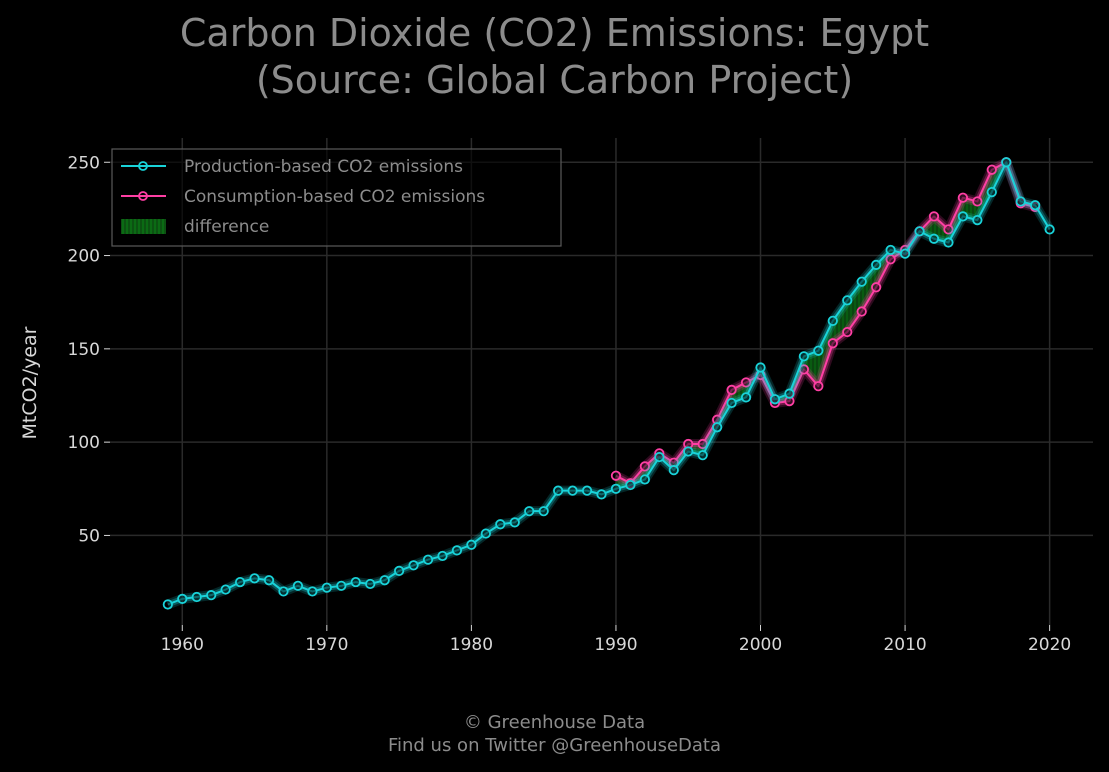  What do you see at coordinates (323, 167) in the screenshot?
I see `legend-production-label: Production-based CO2 emissions` at bounding box center [323, 167].